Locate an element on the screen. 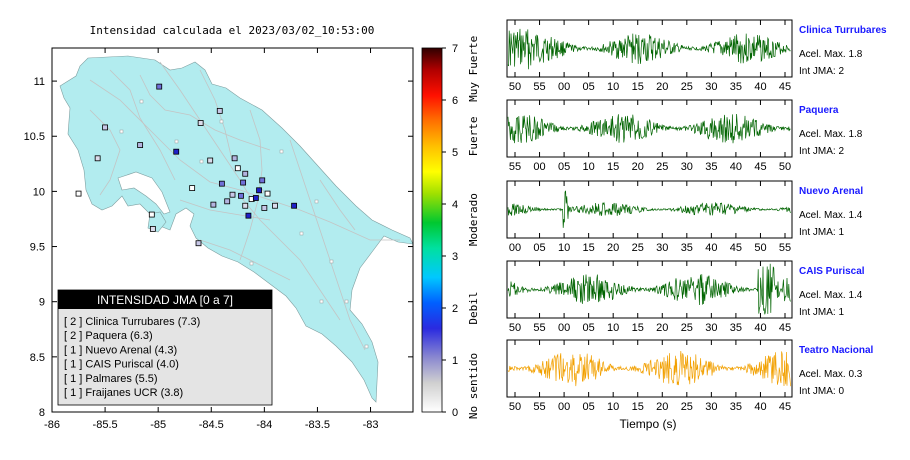  colorbar-tick-label: 6 is located at coordinates (455, 101).